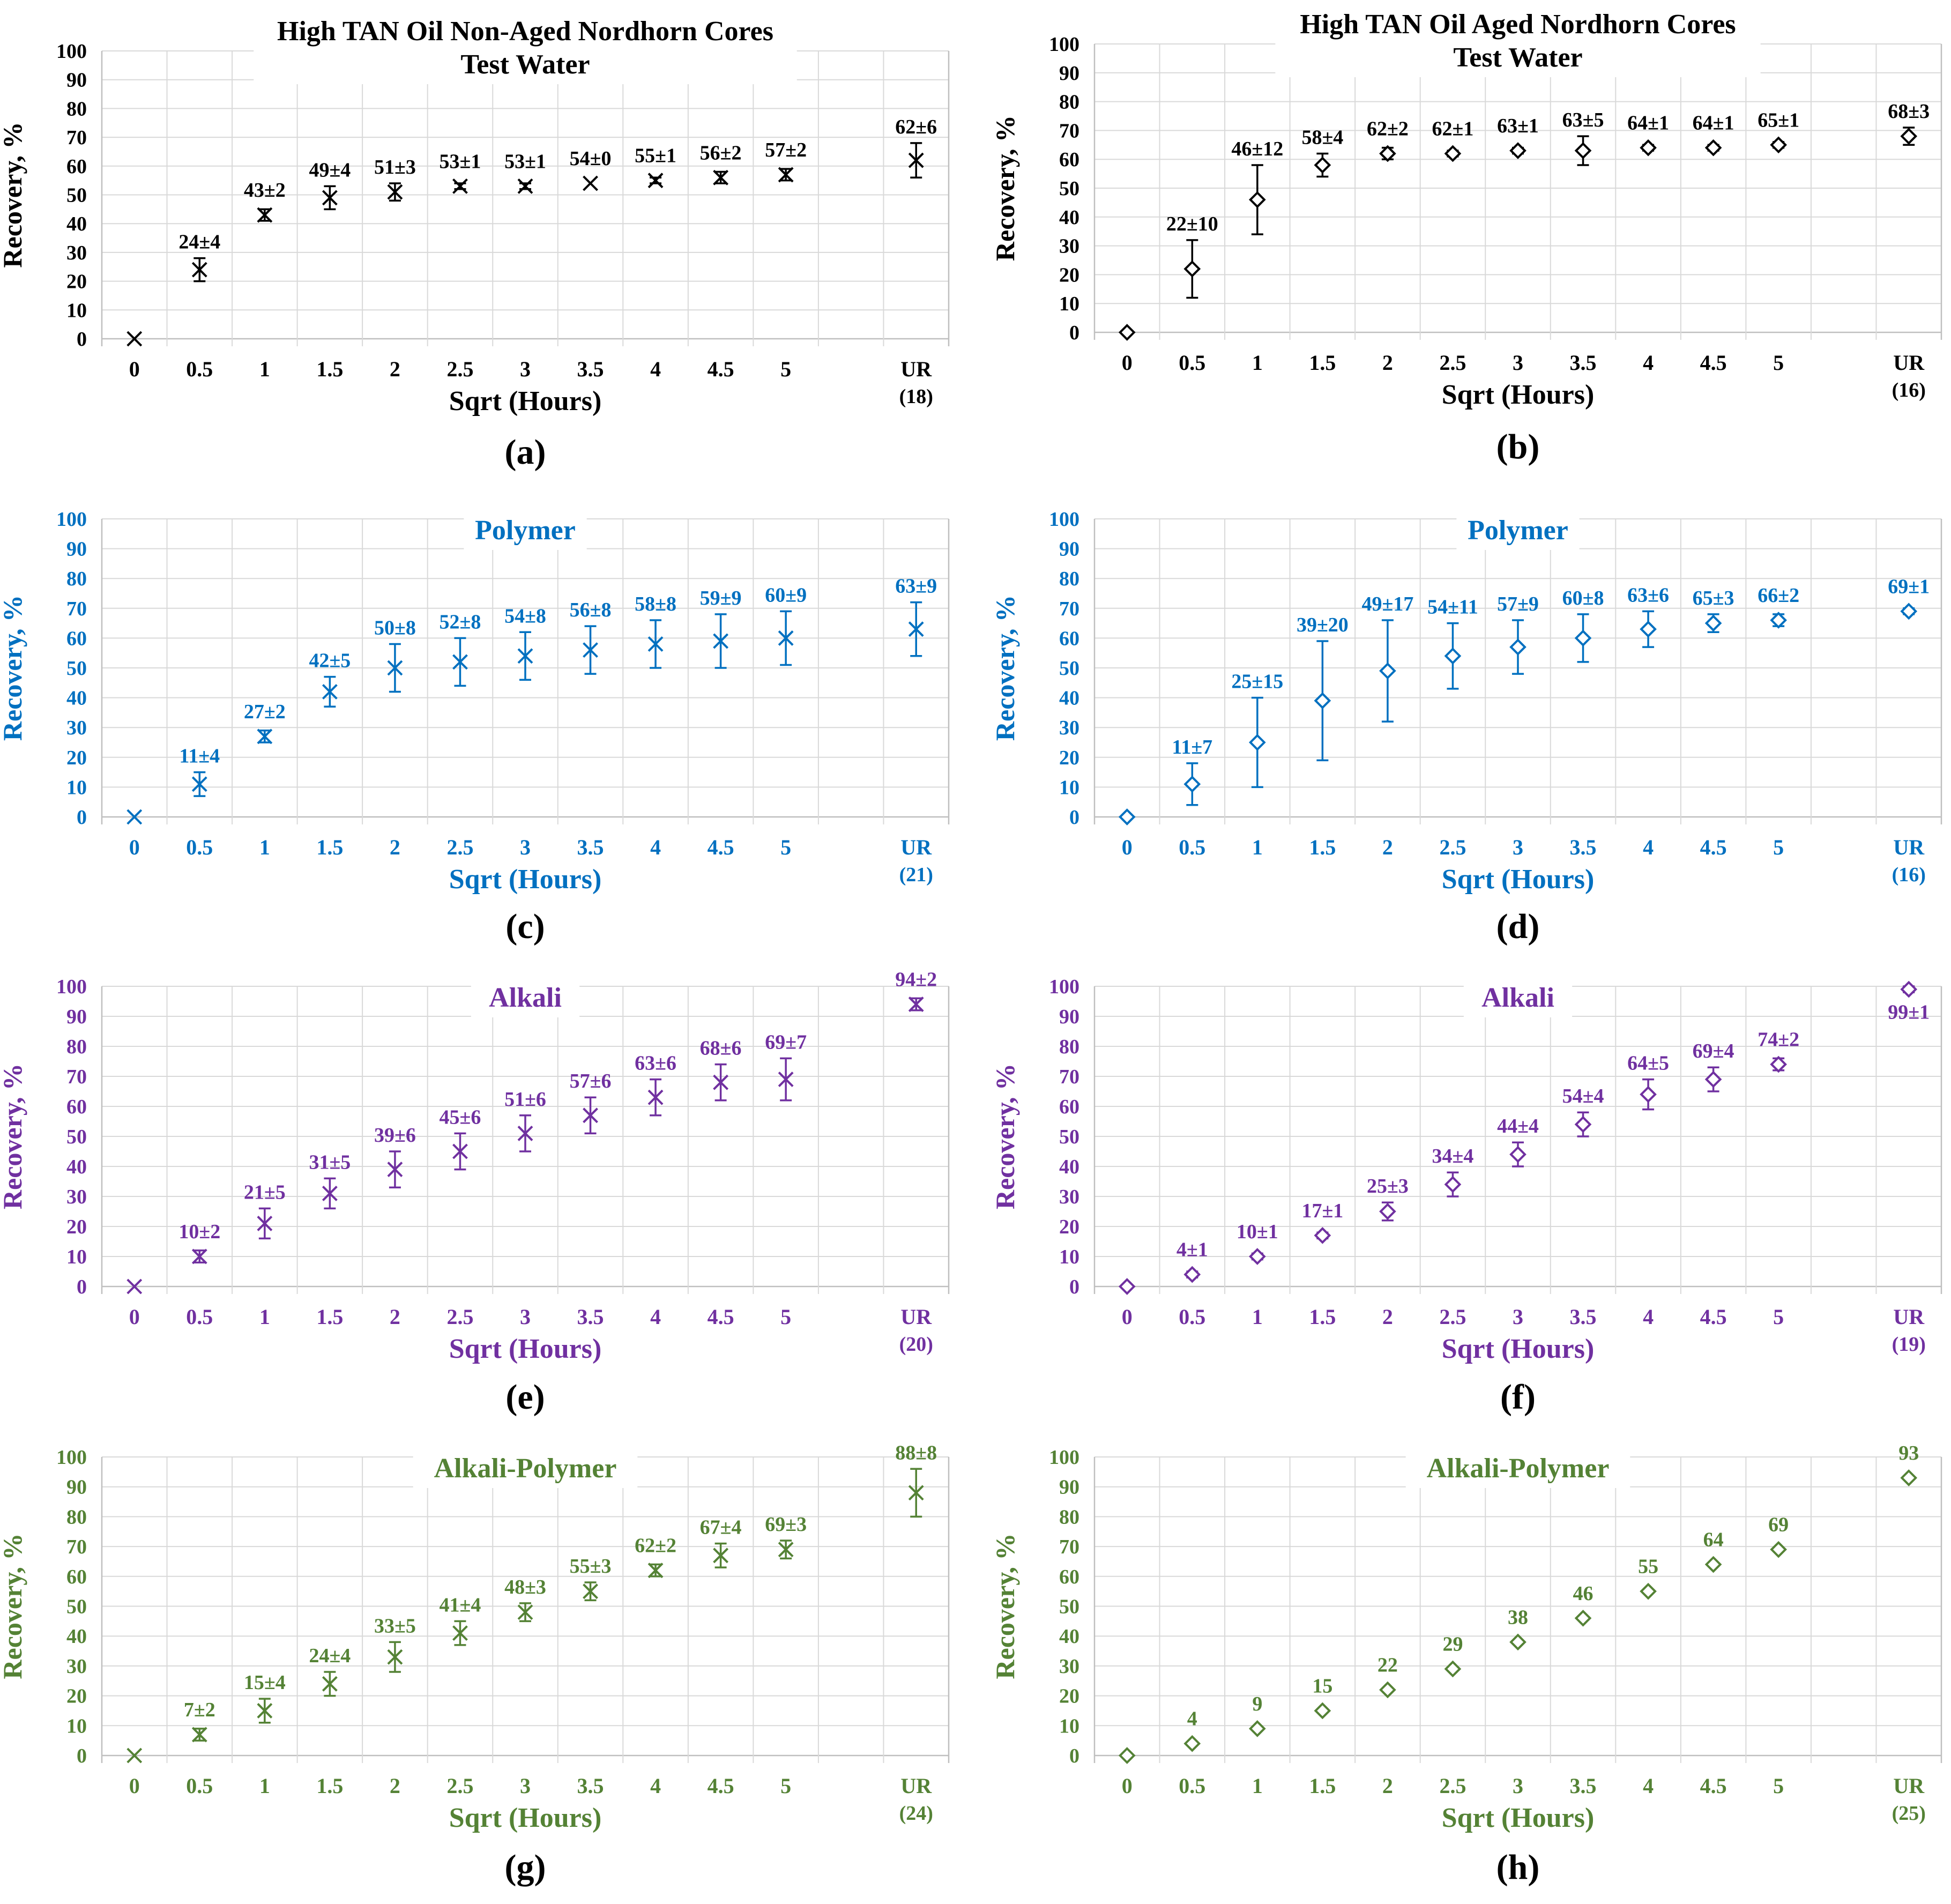 The width and height of the screenshot is (1951, 1904). What do you see at coordinates (1257, 730) in the screenshot?
I see `data-point: 25±15` at bounding box center [1257, 730].